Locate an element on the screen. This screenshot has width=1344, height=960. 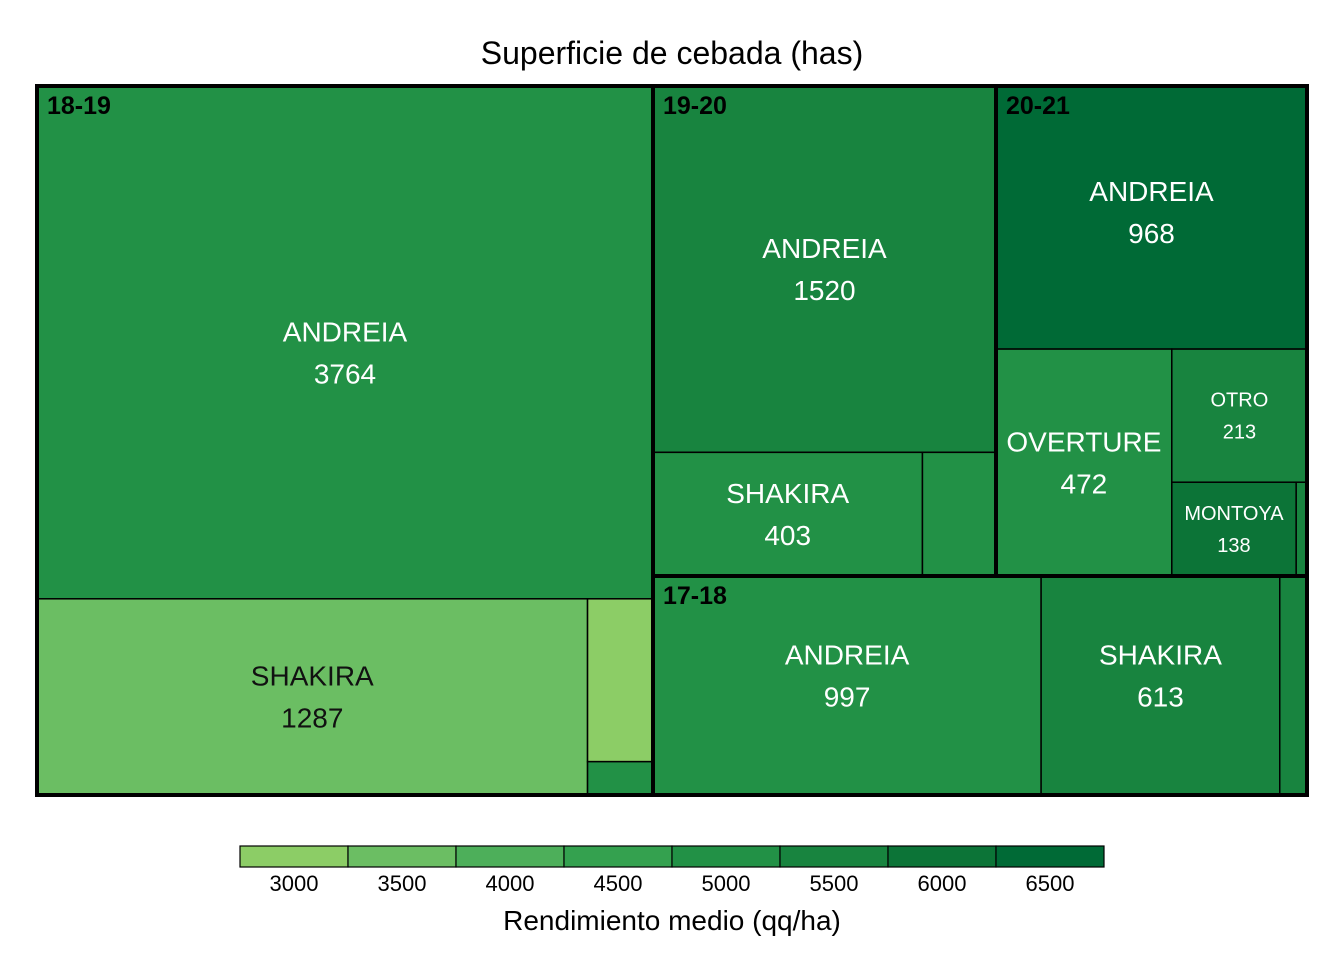
legend-ticks: 3000 3500 4000 4500 5000 5500 6000 6500 is located at coordinates (672, 883).